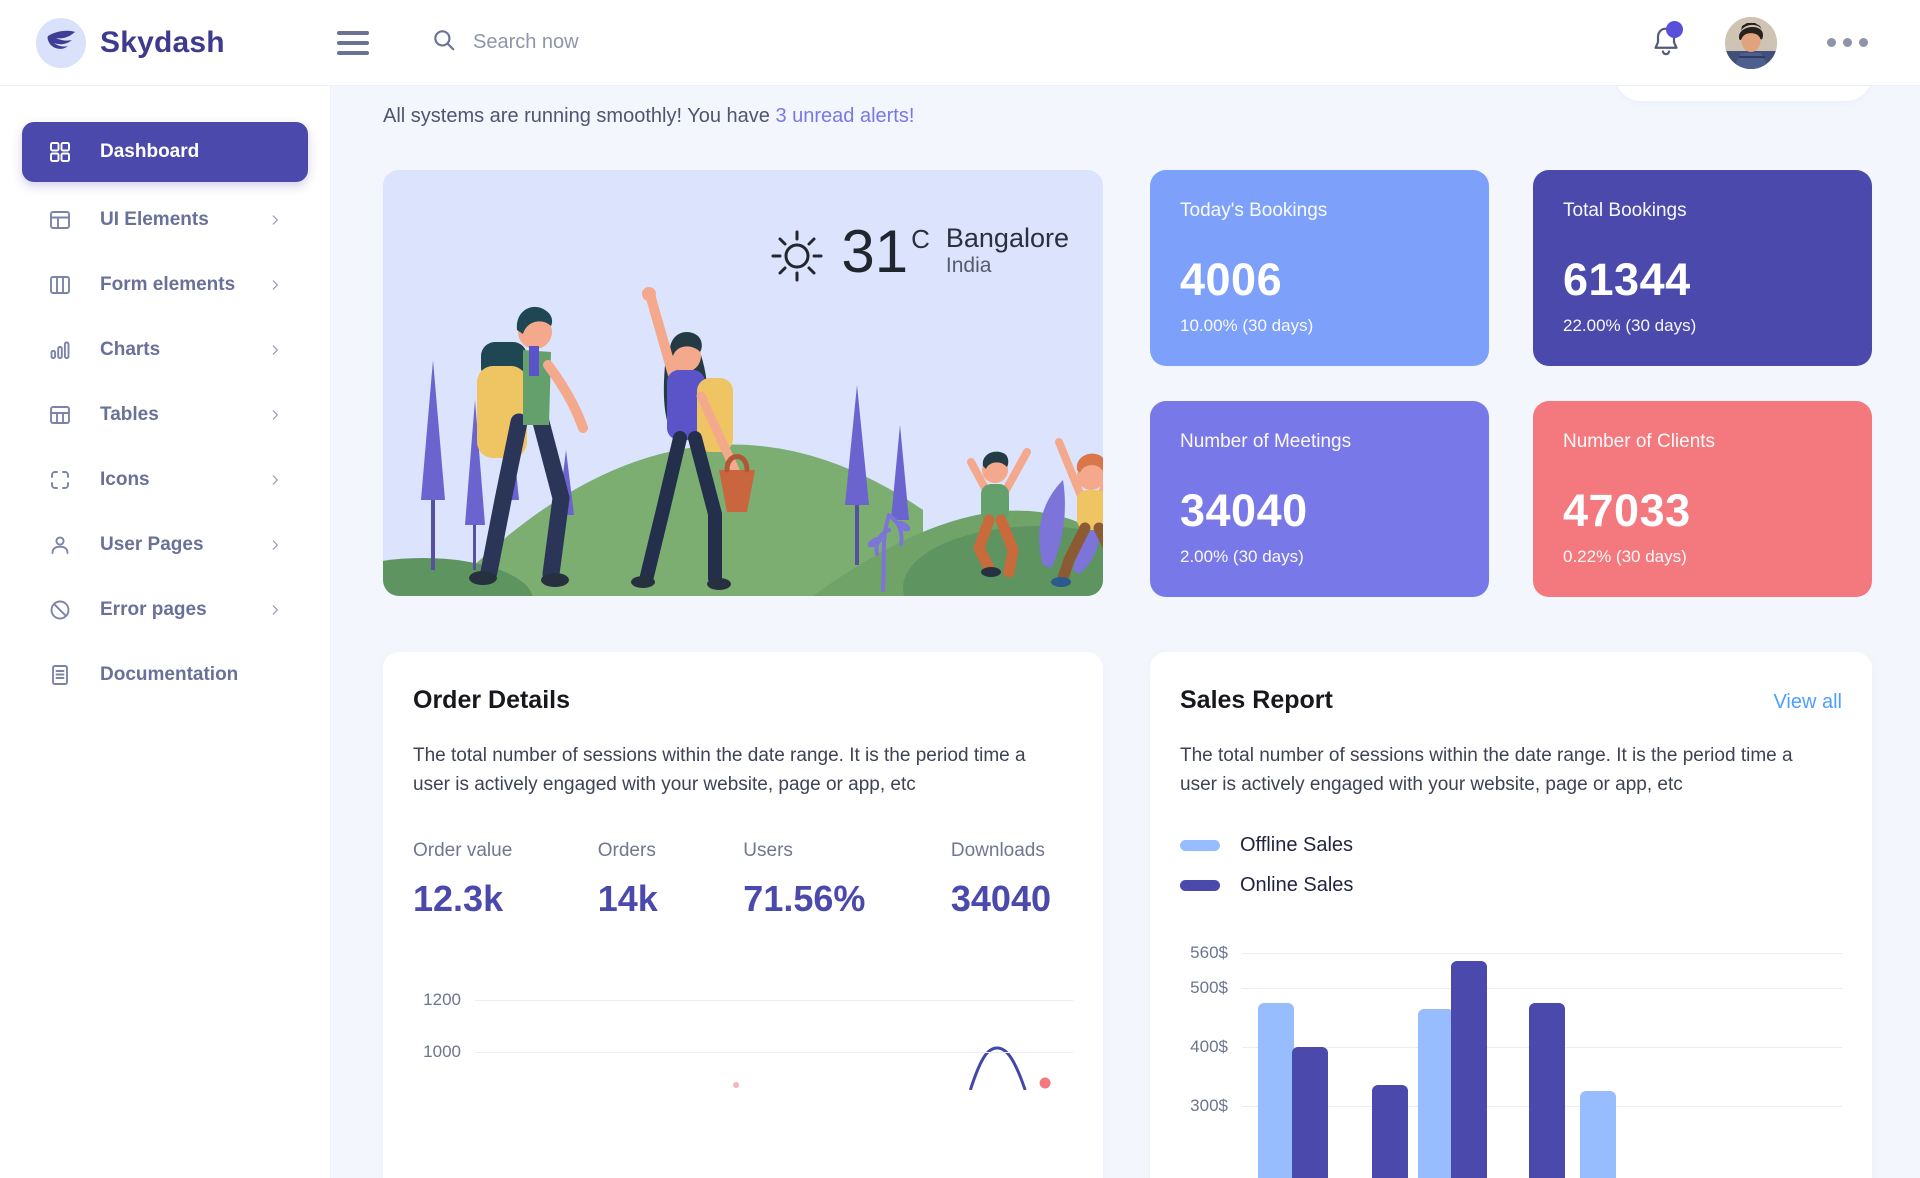 The height and width of the screenshot is (1178, 1920). I want to click on axis-tick-label: 1000, so click(442, 1051).